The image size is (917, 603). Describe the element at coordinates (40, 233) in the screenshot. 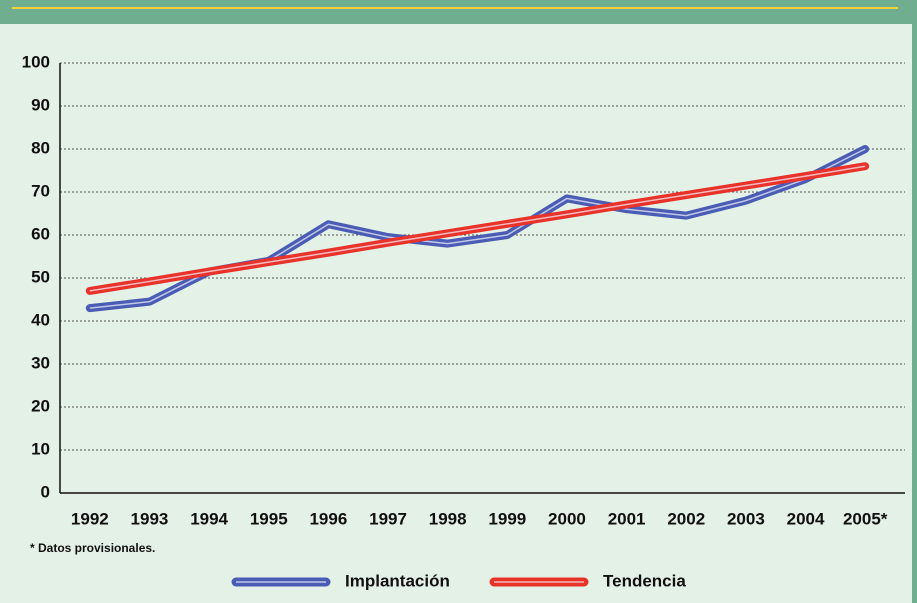

I see `y-tick-label: 60` at that location.